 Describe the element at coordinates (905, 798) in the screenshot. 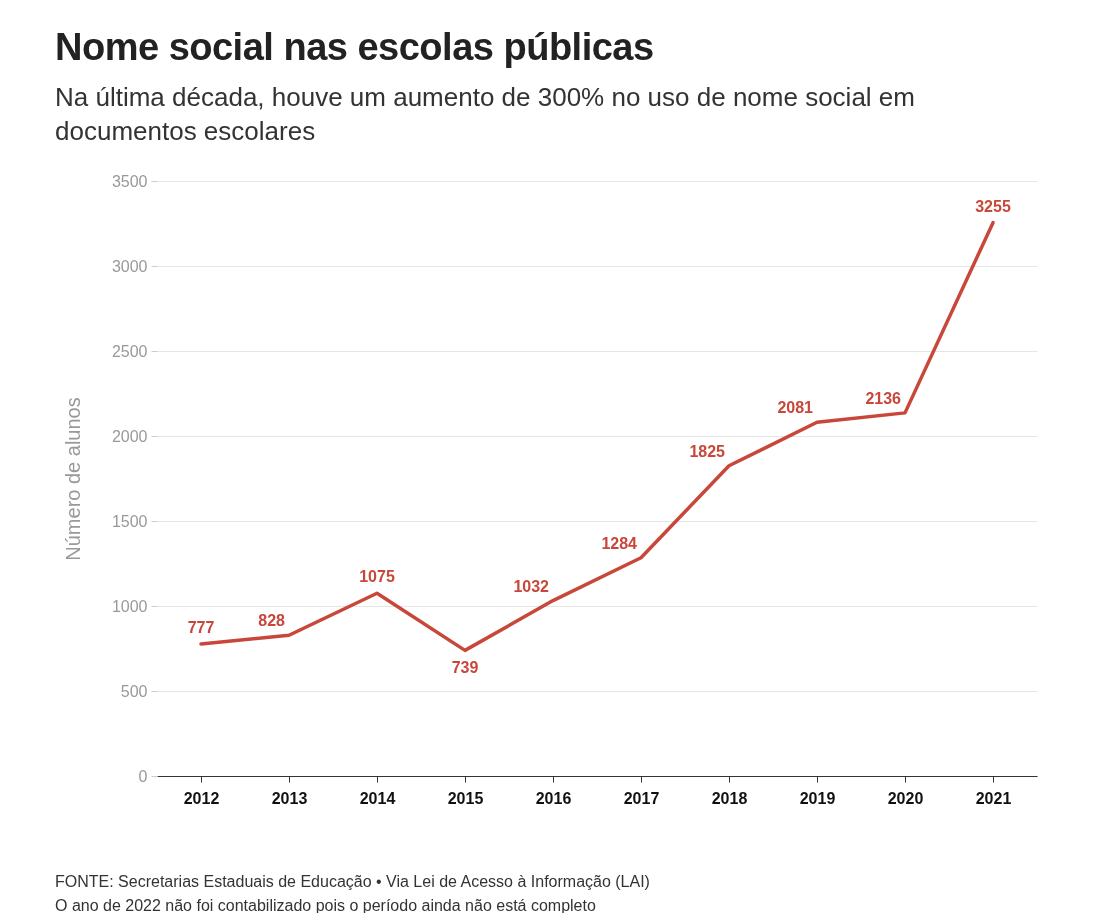

I see `x-tick-label: 2020` at that location.